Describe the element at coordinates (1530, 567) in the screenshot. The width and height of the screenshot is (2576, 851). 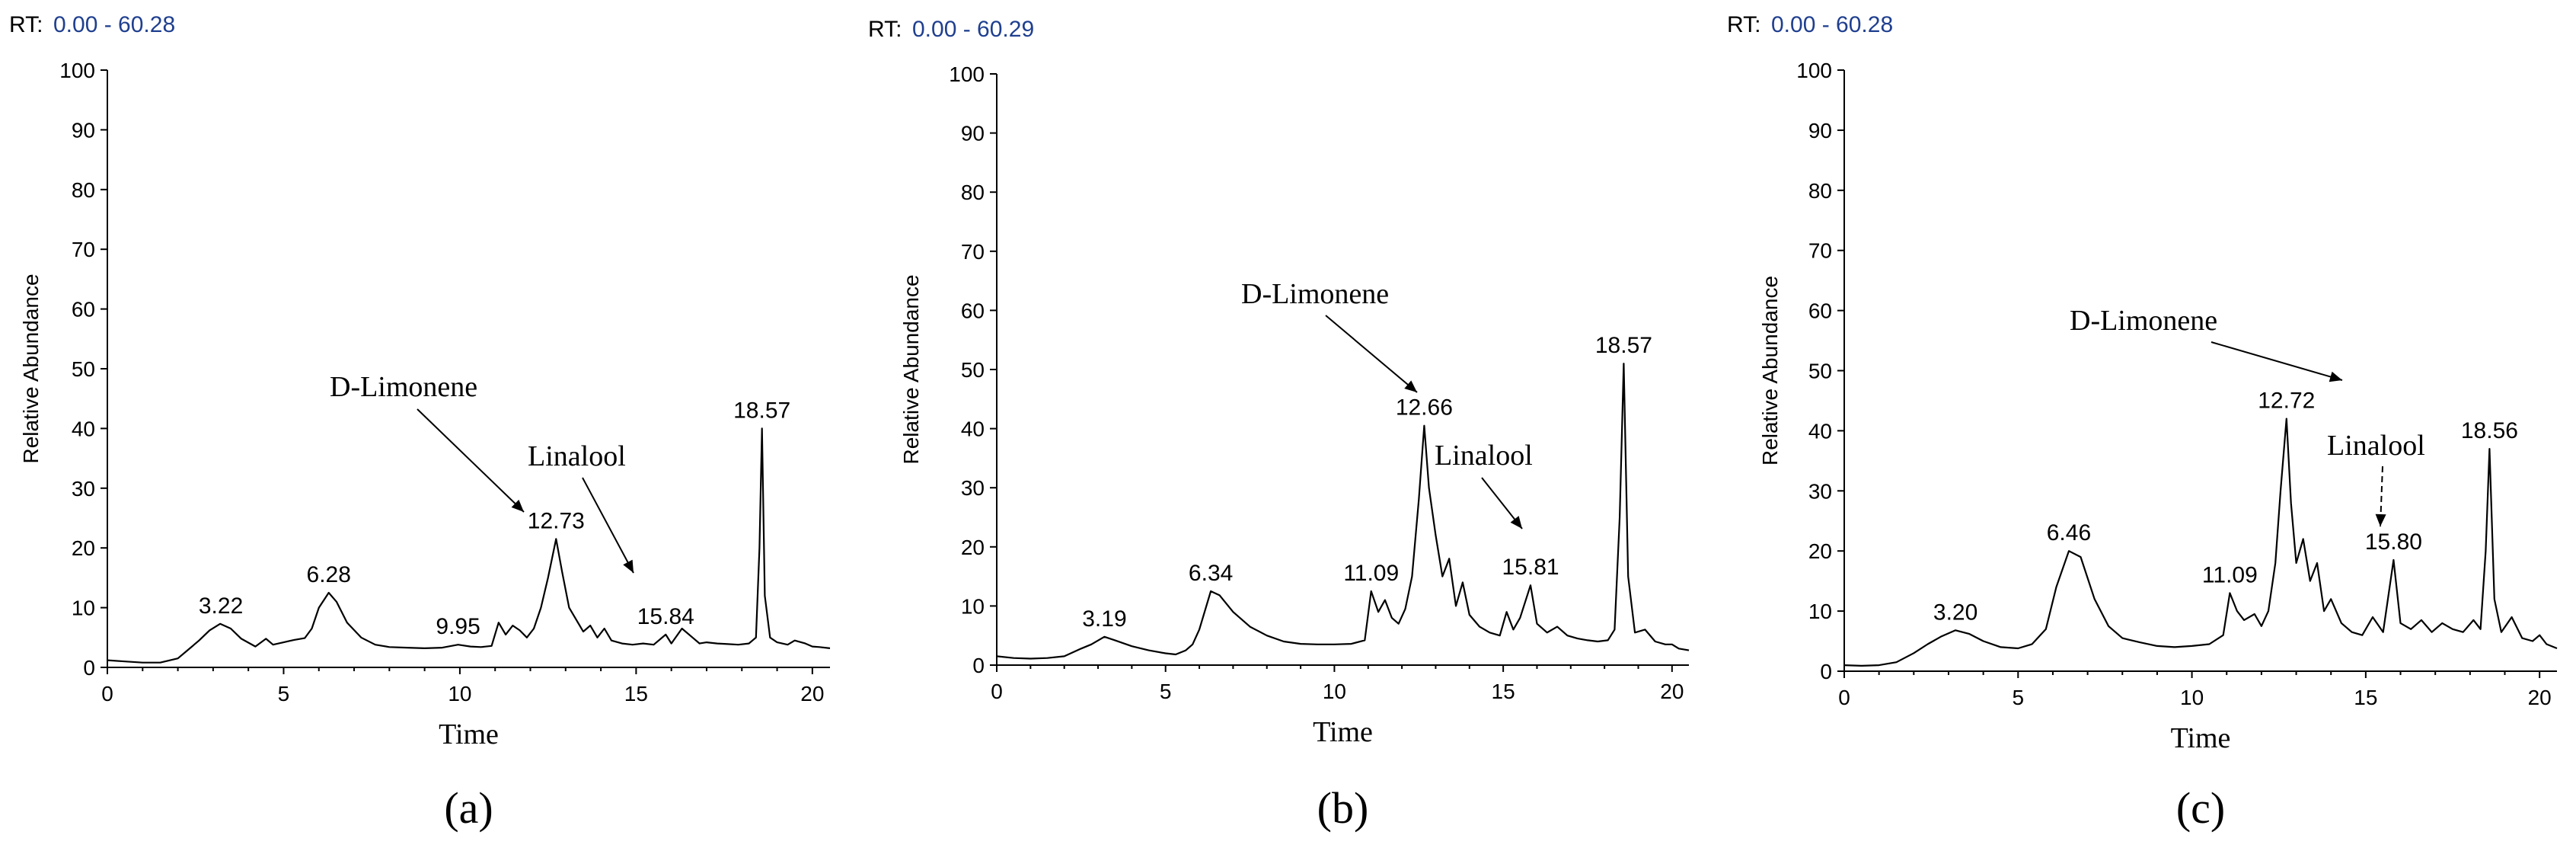
I see `peak-label: 15.81` at that location.